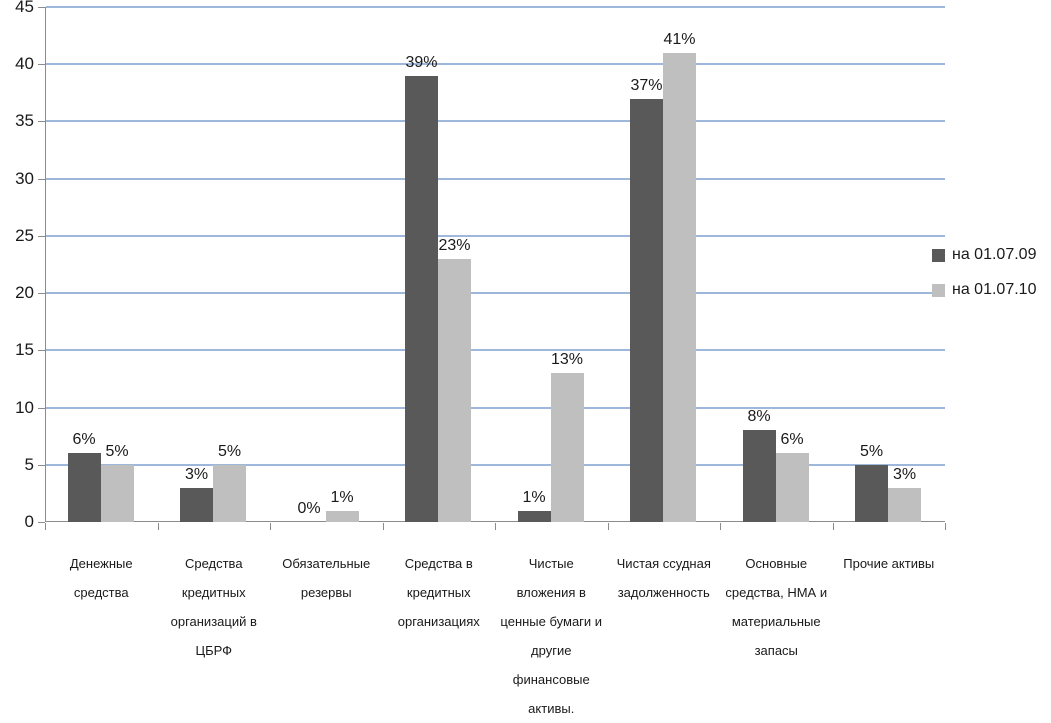  I want to click on category-label: Обязательные резервы, so click(326, 578).